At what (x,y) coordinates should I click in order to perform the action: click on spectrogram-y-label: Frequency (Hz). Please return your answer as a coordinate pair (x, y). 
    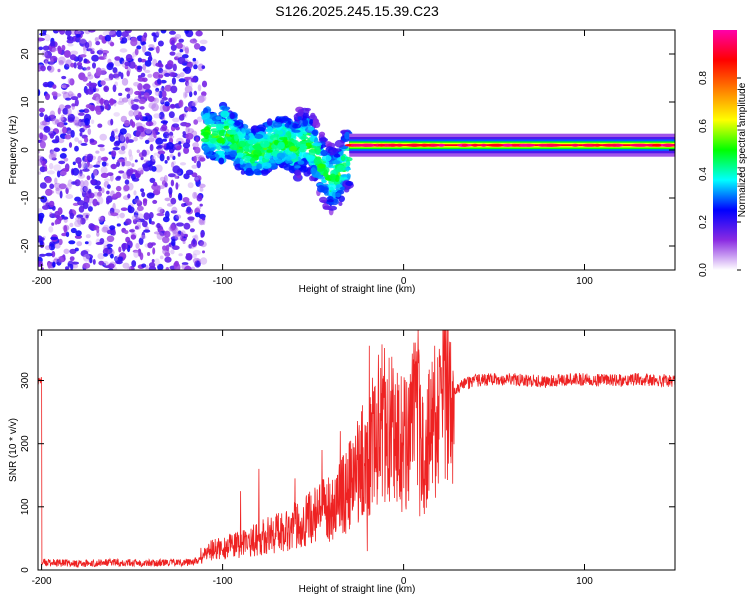
    Looking at the image, I should click on (13, 150).